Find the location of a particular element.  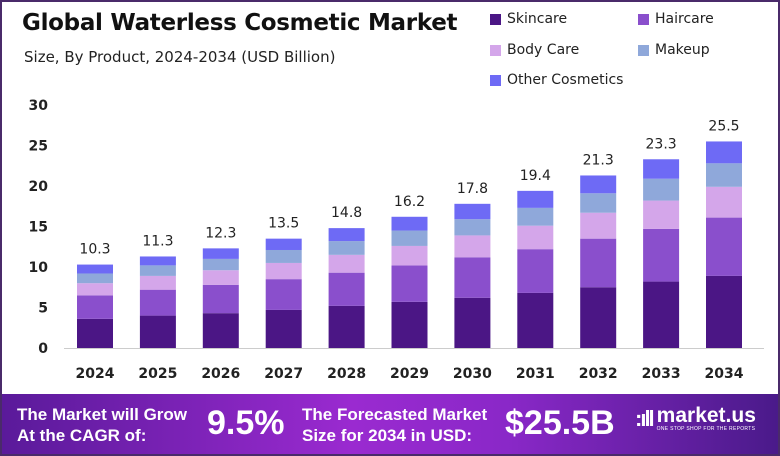

x-tick-label: 2026 is located at coordinates (220, 374).